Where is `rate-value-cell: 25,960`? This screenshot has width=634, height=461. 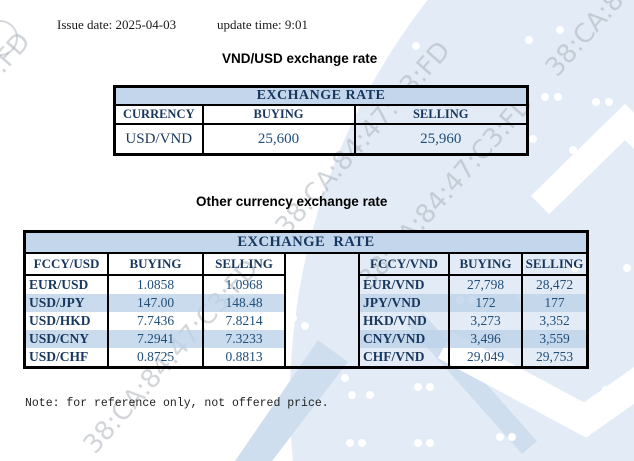 rate-value-cell: 25,960 is located at coordinates (441, 139).